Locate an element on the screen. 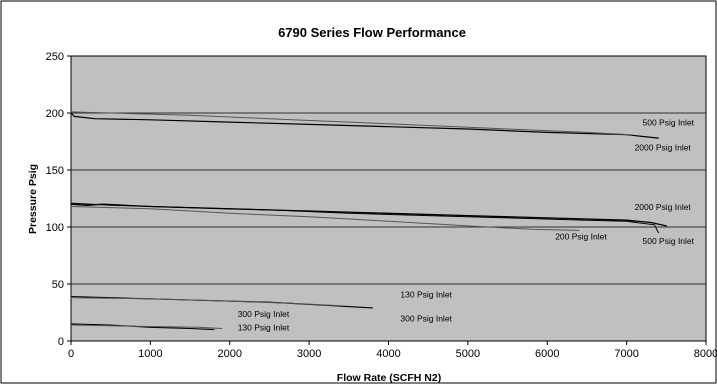  series-label-9: 130 Psig Inlet is located at coordinates (264, 328).